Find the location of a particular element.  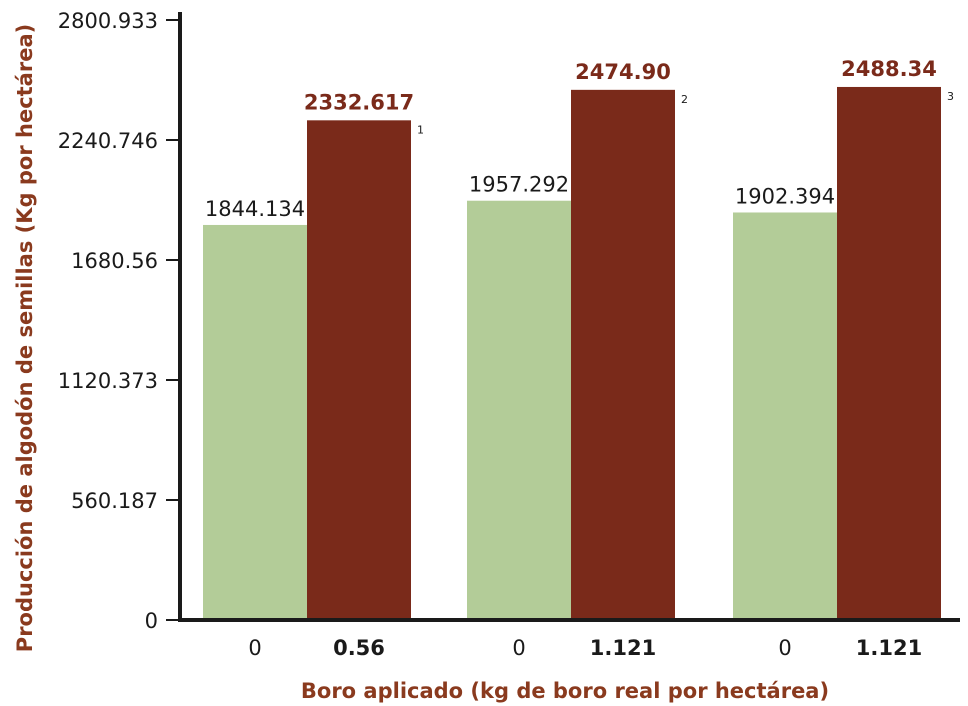

y-tick-label: 1680.56 is located at coordinates (114, 261).